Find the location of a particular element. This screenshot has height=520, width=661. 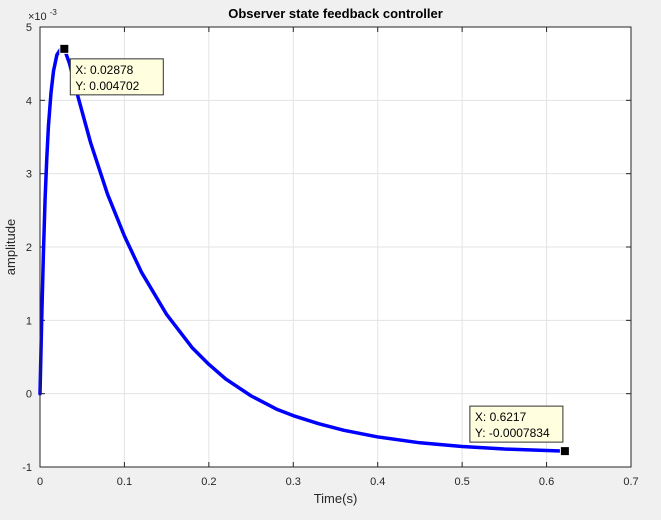

y-axis-label: amplitude is located at coordinates (10, 247).